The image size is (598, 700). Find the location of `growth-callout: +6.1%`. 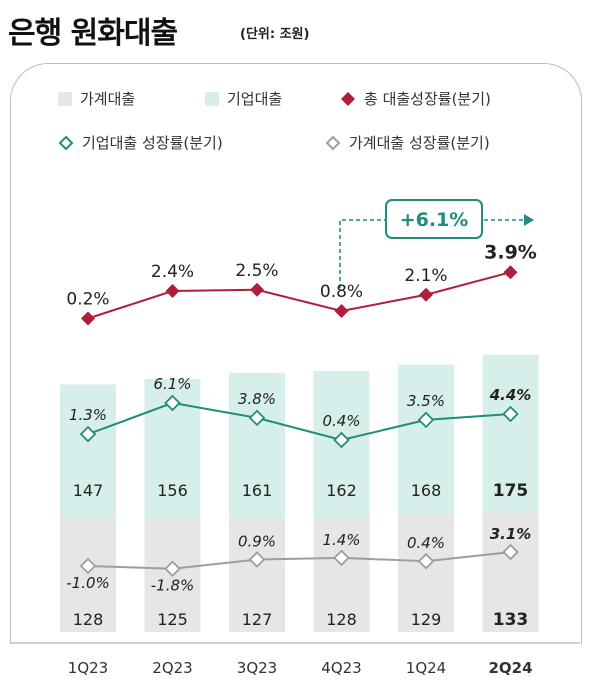

growth-callout: +6.1% is located at coordinates (436, 243).